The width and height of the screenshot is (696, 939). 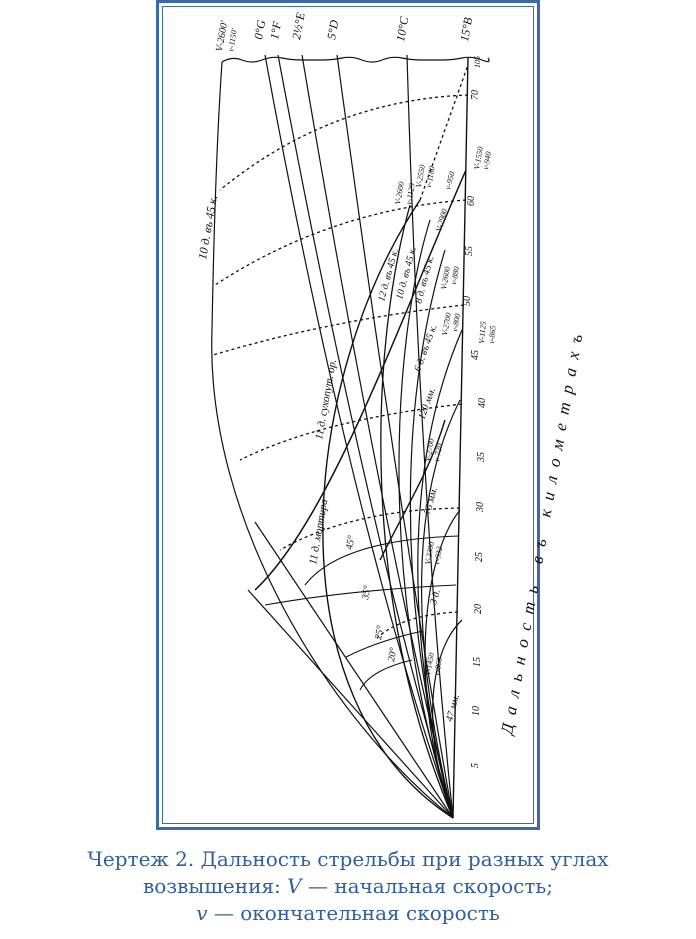 I want to click on gun-3-curve, so click(x=447, y=719).